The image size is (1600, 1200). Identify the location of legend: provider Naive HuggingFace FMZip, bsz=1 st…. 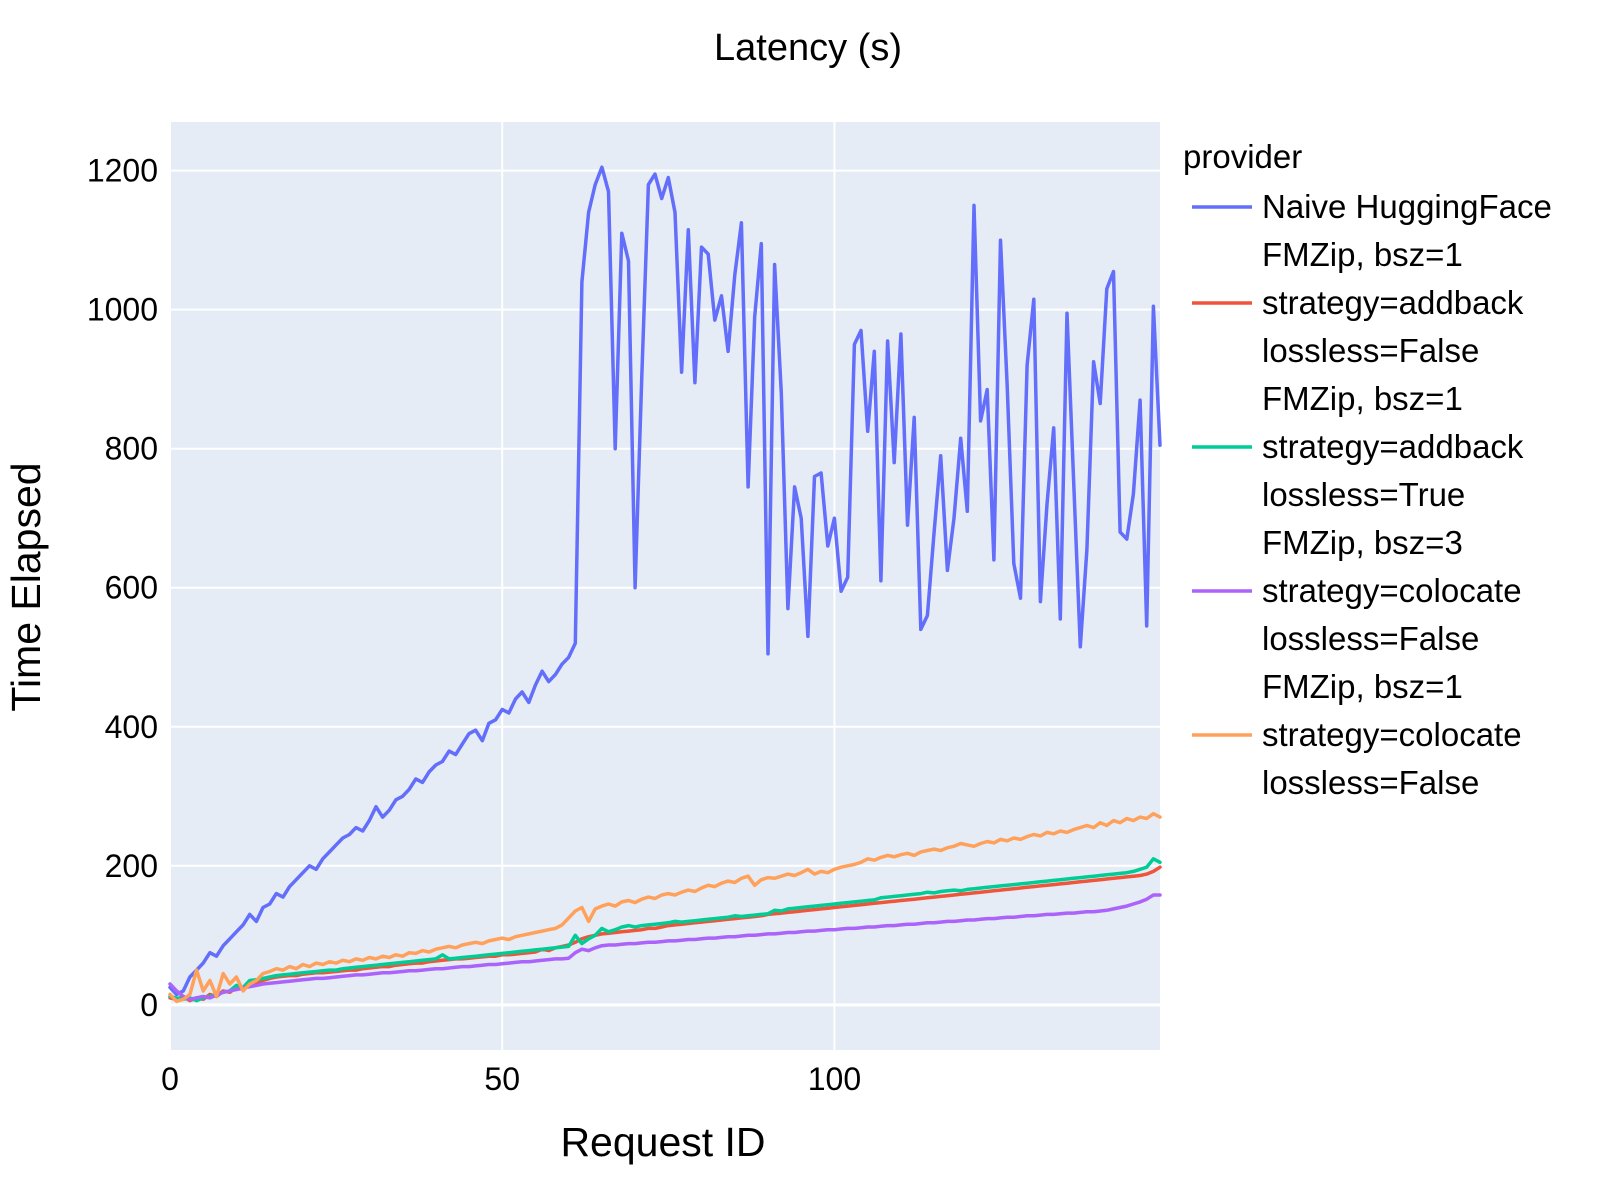
(1367, 469).